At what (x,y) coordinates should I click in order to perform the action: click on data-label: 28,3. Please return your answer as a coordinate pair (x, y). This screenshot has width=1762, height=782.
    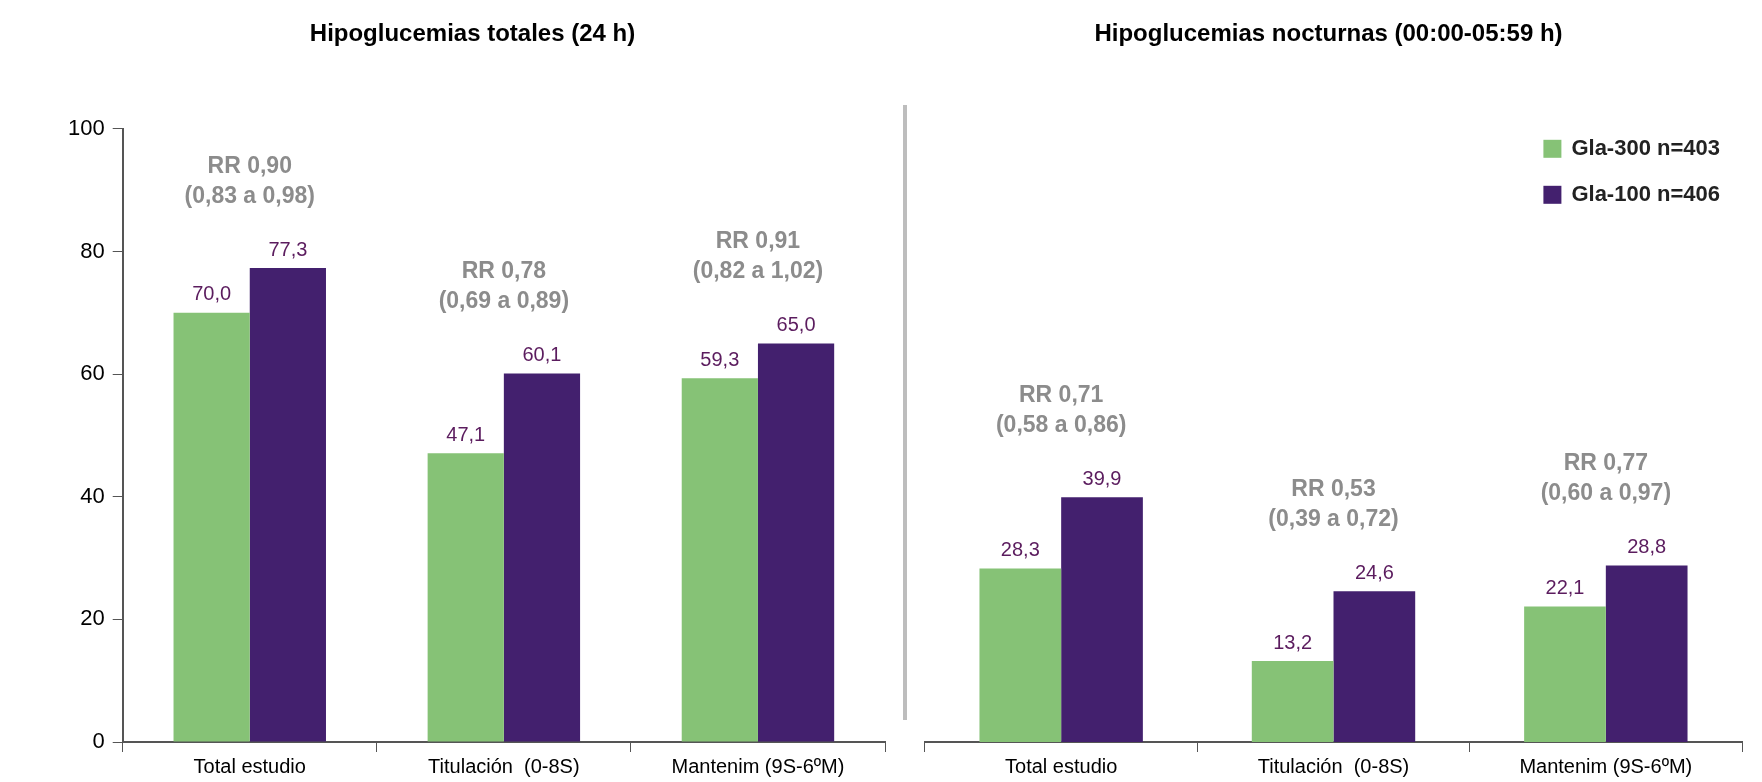
    Looking at the image, I should click on (1020, 548).